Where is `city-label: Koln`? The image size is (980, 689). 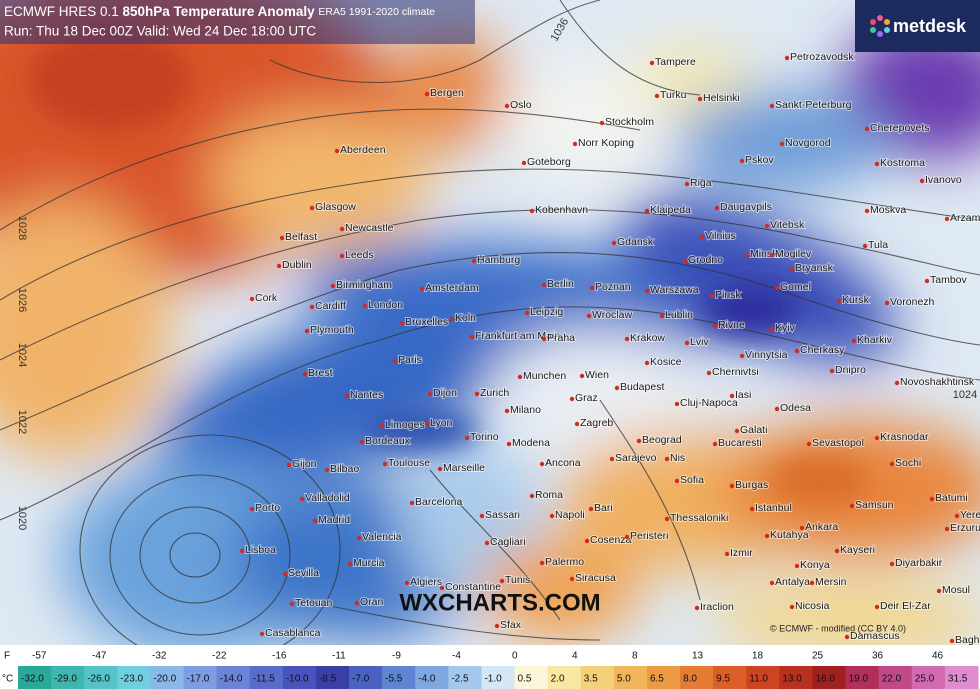 city-label: Koln is located at coordinates (465, 318).